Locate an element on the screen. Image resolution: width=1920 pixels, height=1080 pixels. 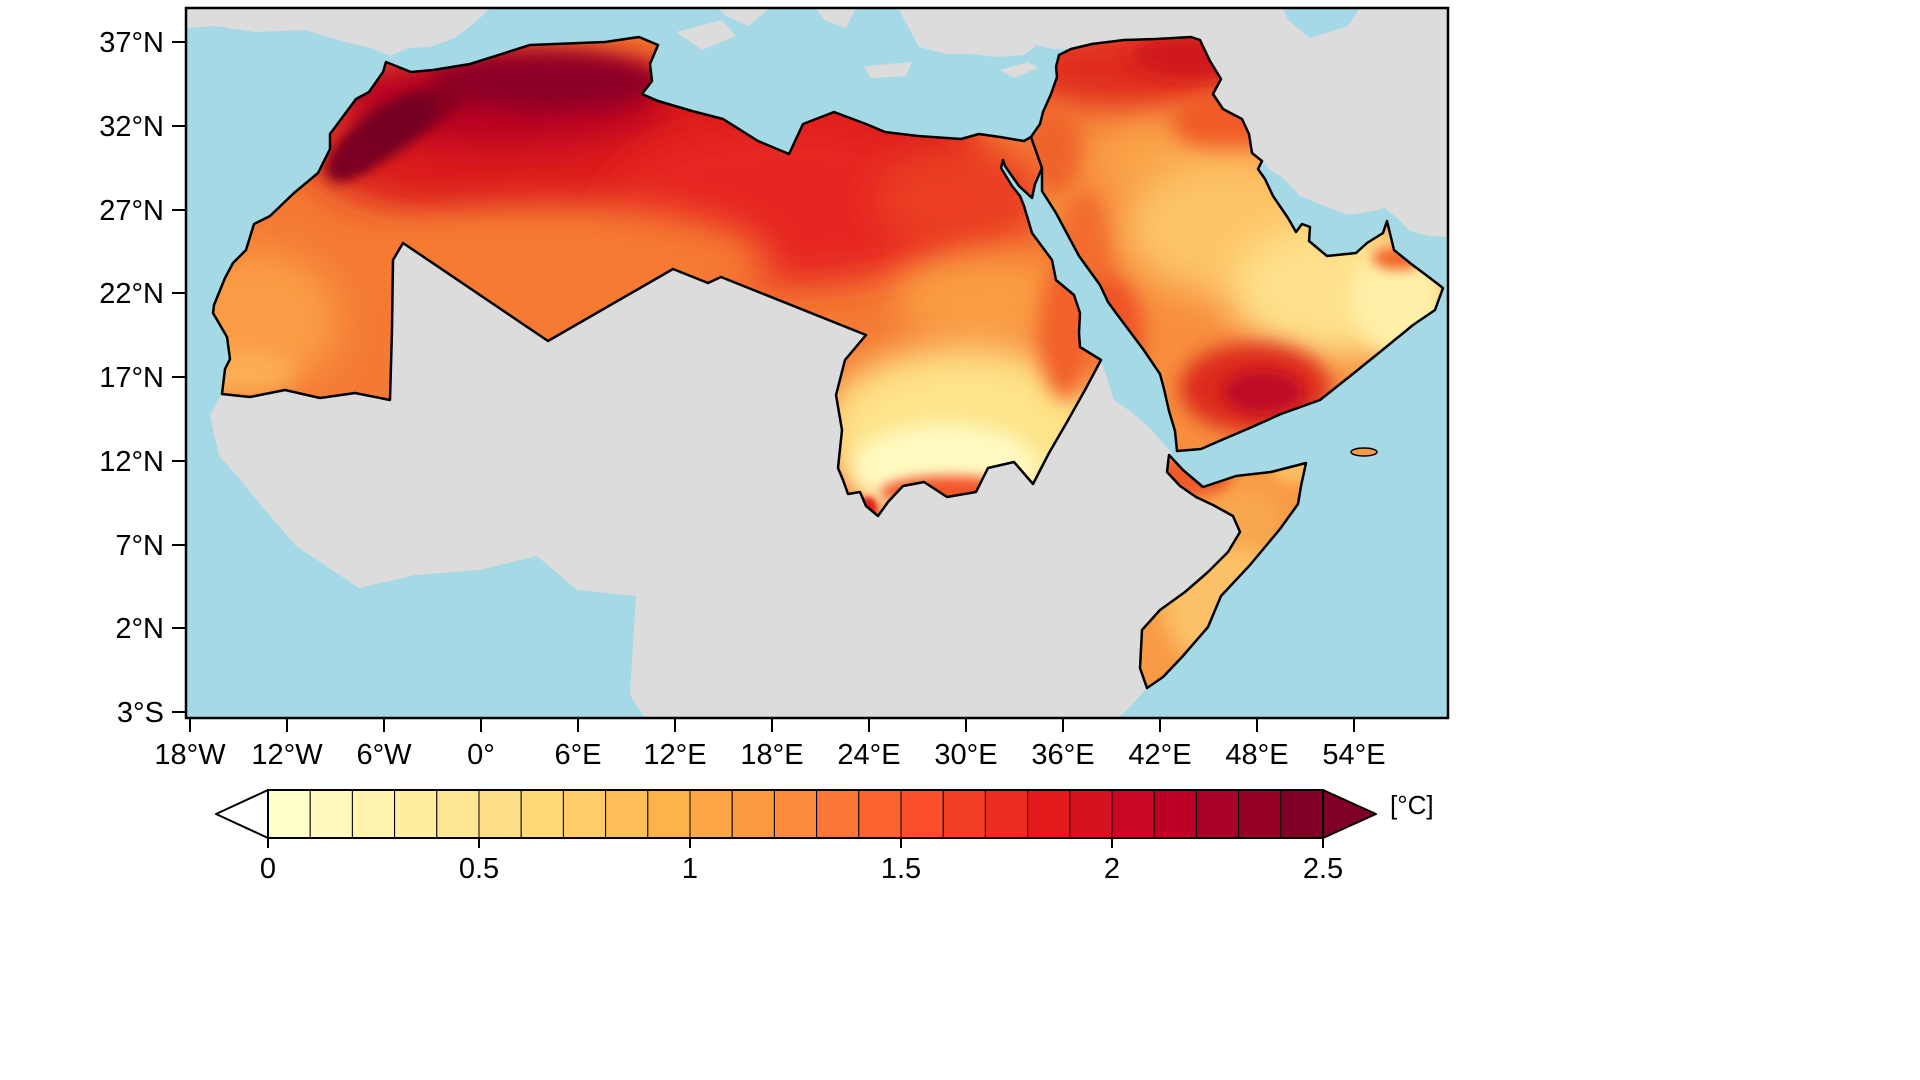
land-italy-toe-masked is located at coordinates (744, 17).